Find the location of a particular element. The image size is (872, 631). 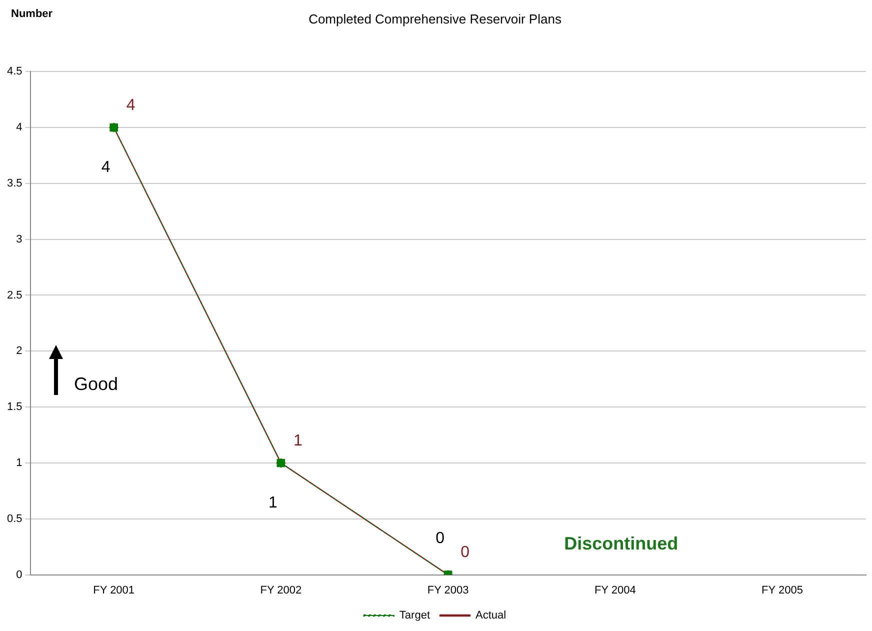

y-tick-label: 4.5 is located at coordinates (14, 72).